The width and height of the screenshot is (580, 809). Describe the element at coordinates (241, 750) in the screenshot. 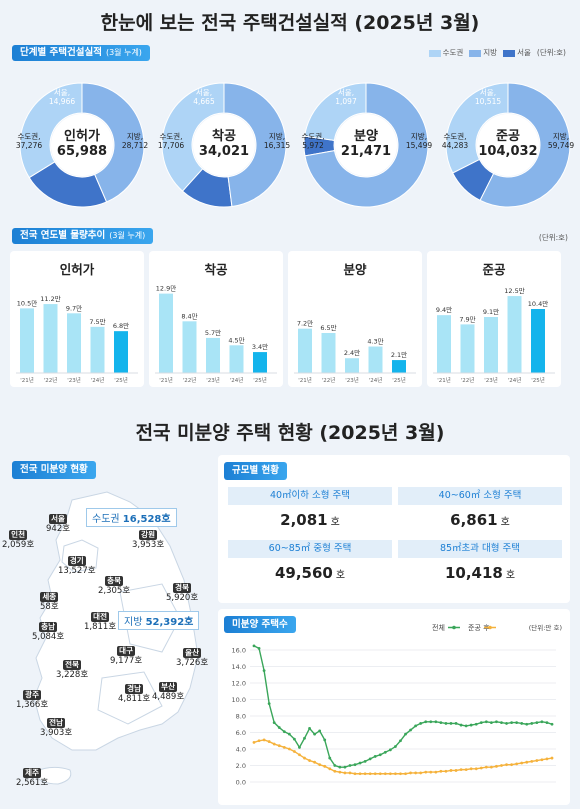

I see `y-tick-label: 4.0` at that location.